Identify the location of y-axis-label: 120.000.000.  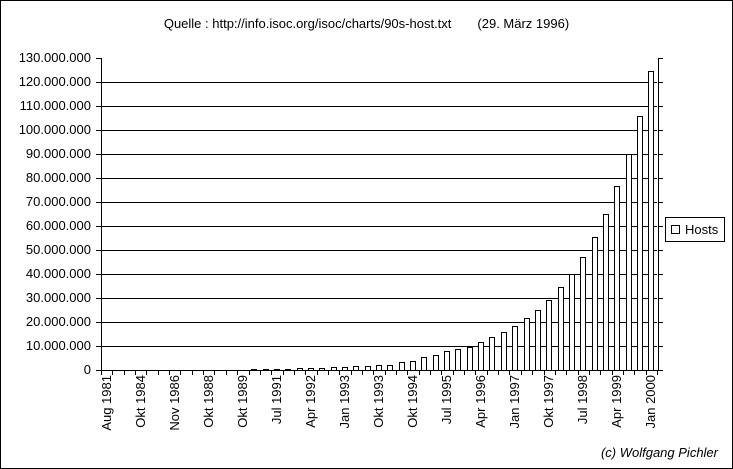
(54, 81).